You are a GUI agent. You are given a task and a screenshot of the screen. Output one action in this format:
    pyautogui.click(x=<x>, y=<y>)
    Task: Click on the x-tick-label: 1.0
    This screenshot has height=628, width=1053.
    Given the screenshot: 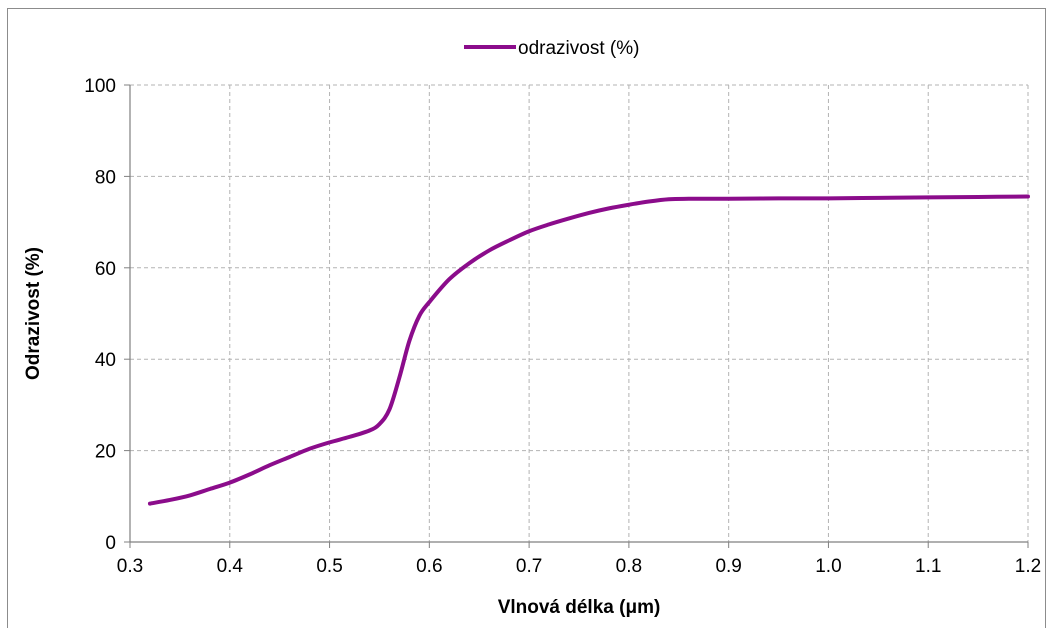 What is the action you would take?
    pyautogui.click(x=828, y=566)
    